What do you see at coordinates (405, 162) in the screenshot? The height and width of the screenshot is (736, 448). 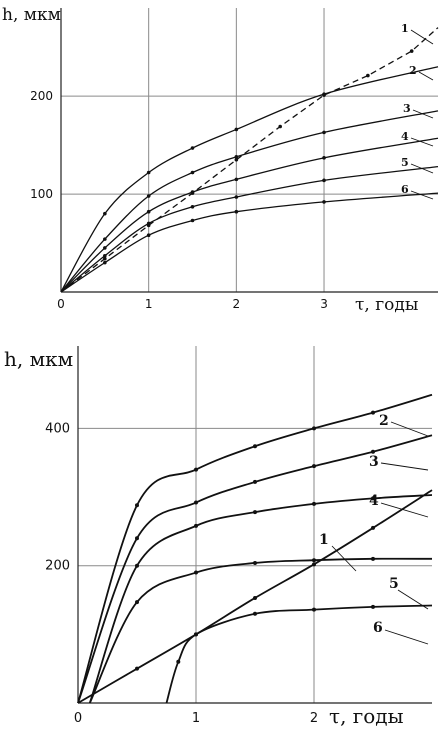 I see `series-5-label: 5` at bounding box center [405, 162].